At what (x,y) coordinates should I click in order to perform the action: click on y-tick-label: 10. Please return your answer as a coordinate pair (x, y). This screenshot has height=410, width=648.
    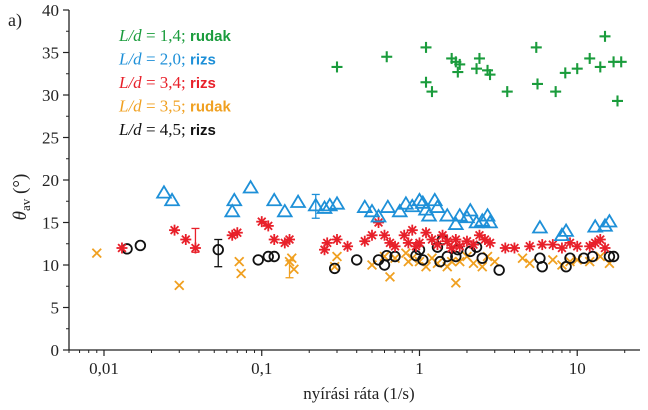
    Looking at the image, I should click on (50, 265).